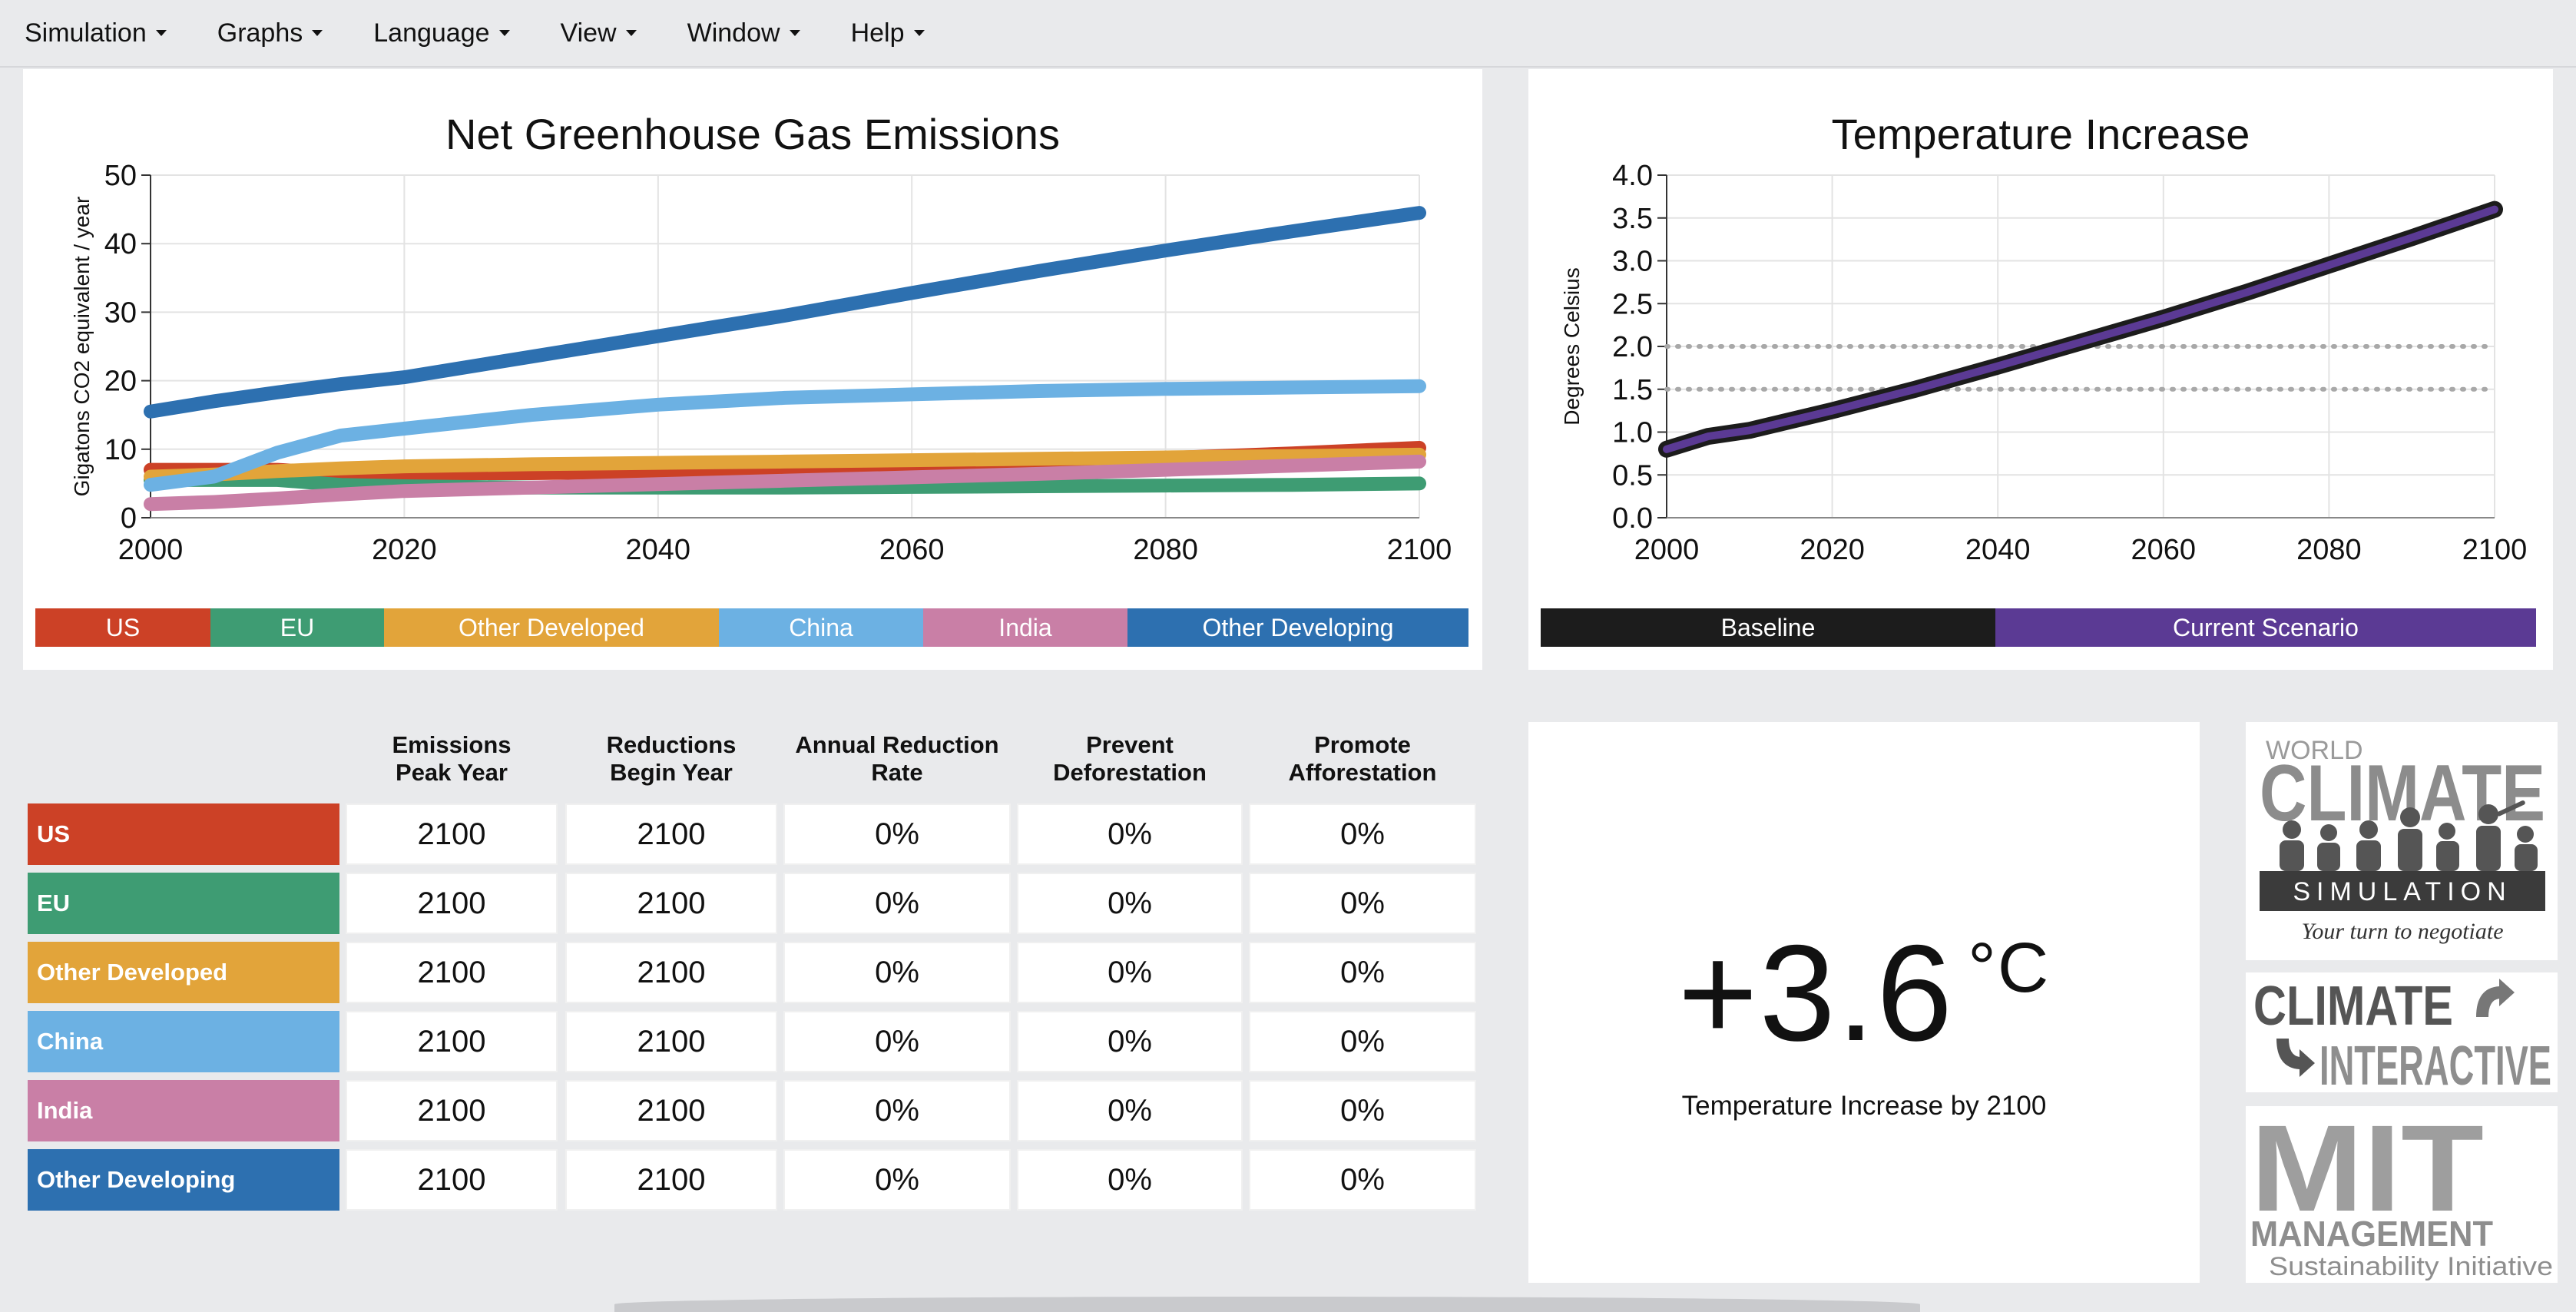 Image resolution: width=2576 pixels, height=1312 pixels. What do you see at coordinates (452, 1110) in the screenshot?
I see `india-emissions-peak-year: 2100` at bounding box center [452, 1110].